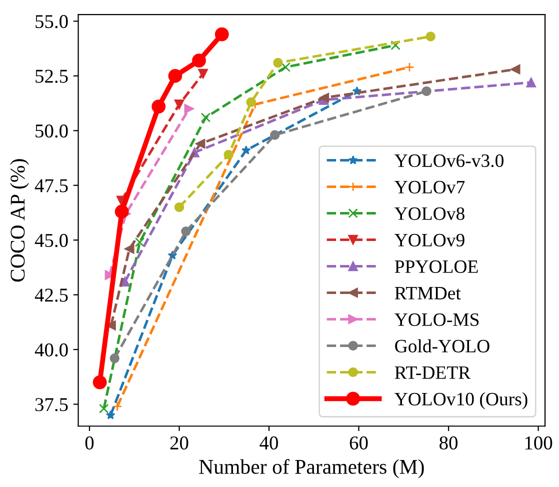 The image size is (559, 487). I want to click on y-tick-label: 40.0, so click(51, 350).